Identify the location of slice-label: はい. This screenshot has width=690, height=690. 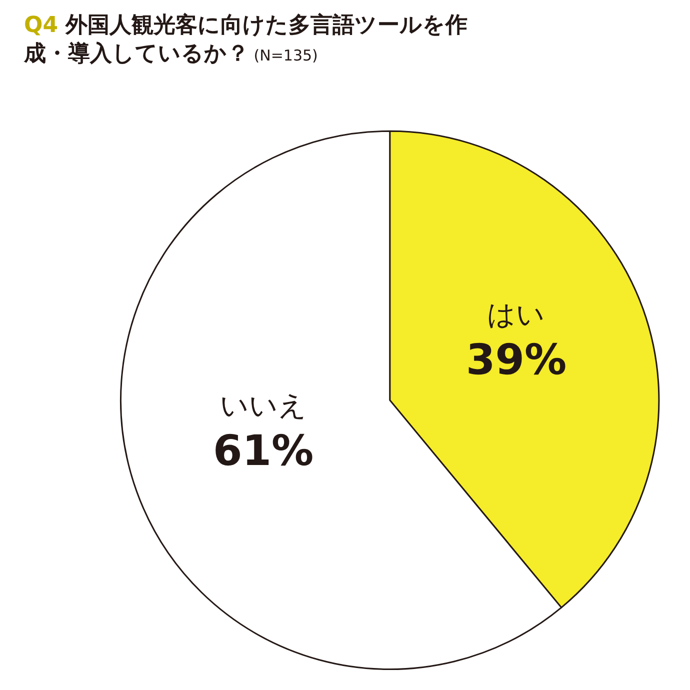
(516, 314).